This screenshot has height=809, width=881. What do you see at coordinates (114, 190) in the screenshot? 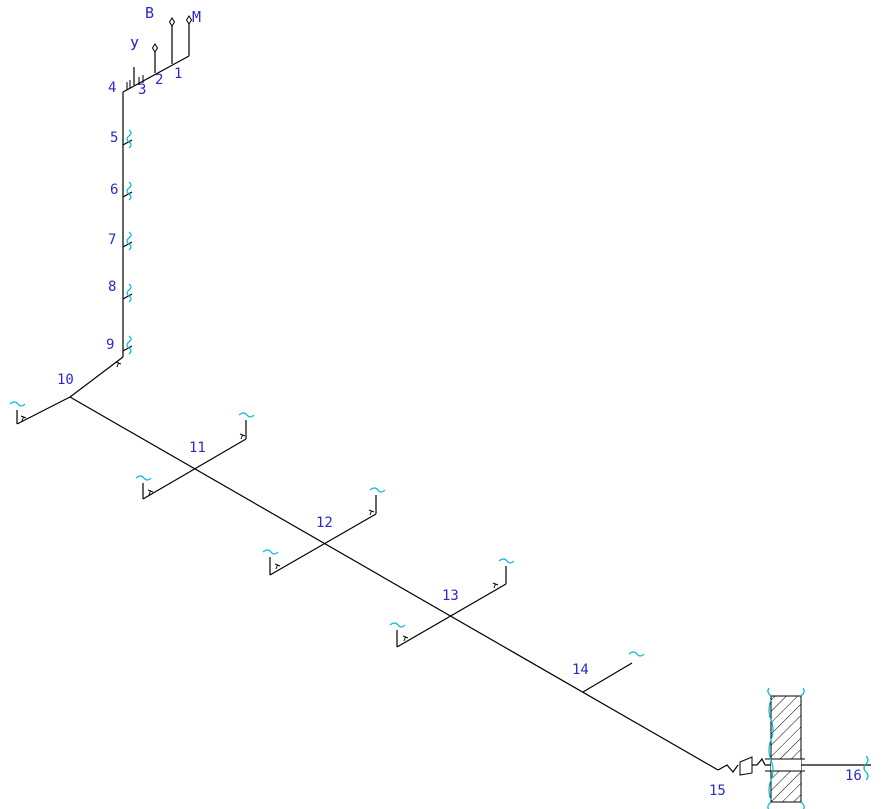
I see `node-label-6: 6` at bounding box center [114, 190].